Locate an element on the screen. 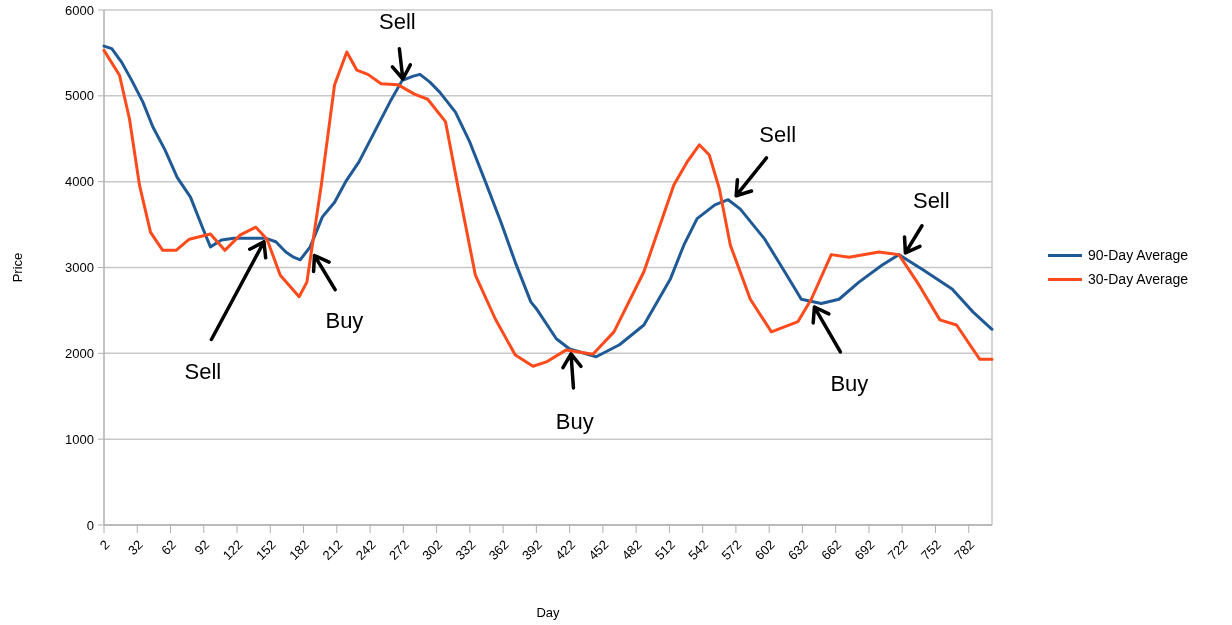 Image resolution: width=1232 pixels, height=625 pixels. x-tick-label: 602 is located at coordinates (764, 549).